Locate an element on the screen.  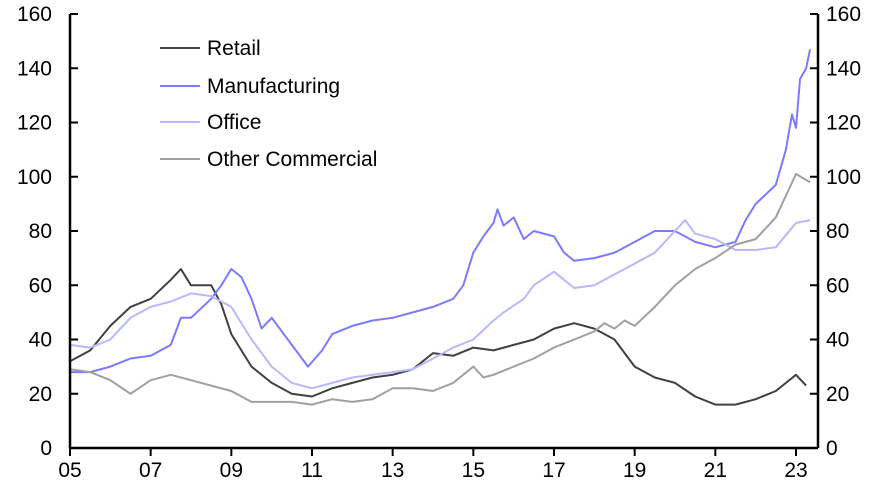
right-y-tick-label: 140 is located at coordinates (843, 68).